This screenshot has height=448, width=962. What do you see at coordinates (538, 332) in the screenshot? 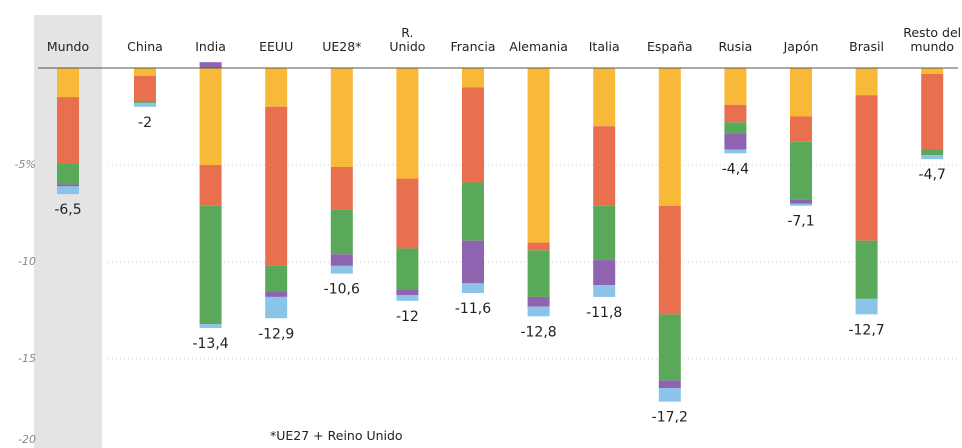
I see `total-label: -12,8` at bounding box center [538, 332].